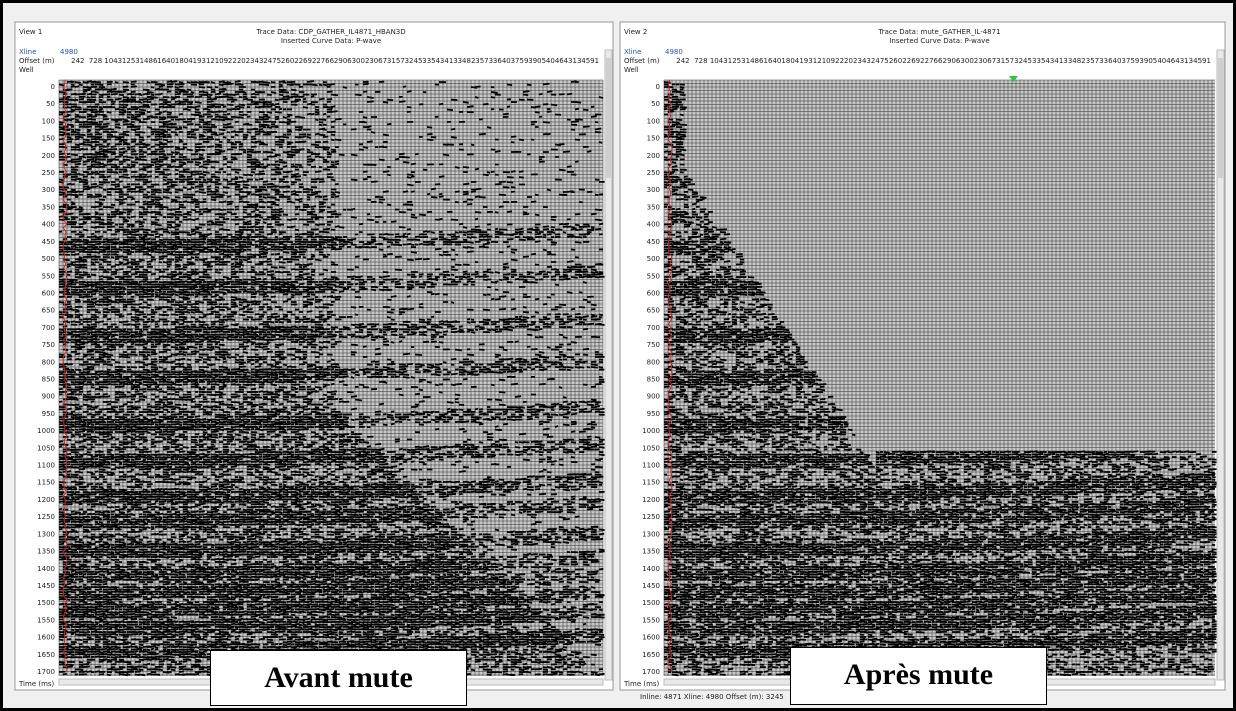 Image resolution: width=1236 pixels, height=711 pixels. I want to click on view-title: View 1, so click(30, 32).